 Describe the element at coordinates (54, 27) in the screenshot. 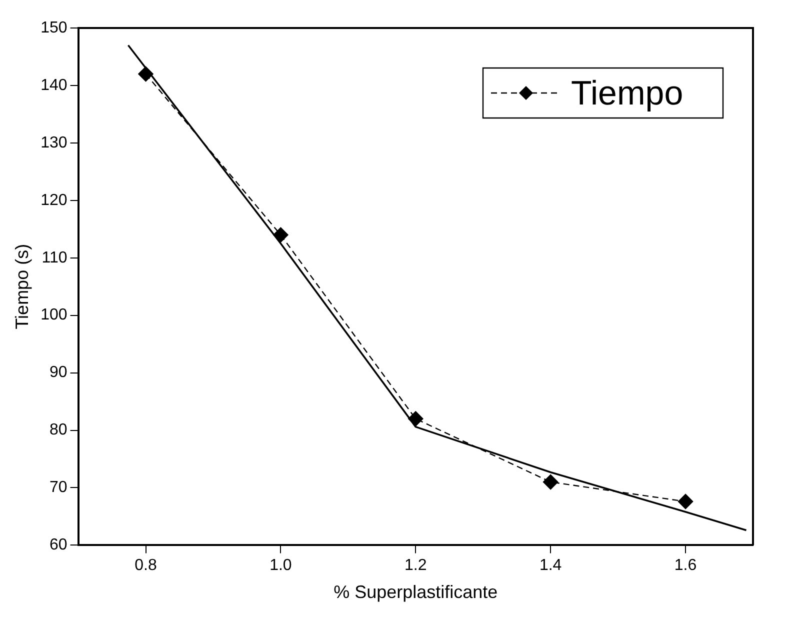

I see `y-tick-label: 150` at that location.